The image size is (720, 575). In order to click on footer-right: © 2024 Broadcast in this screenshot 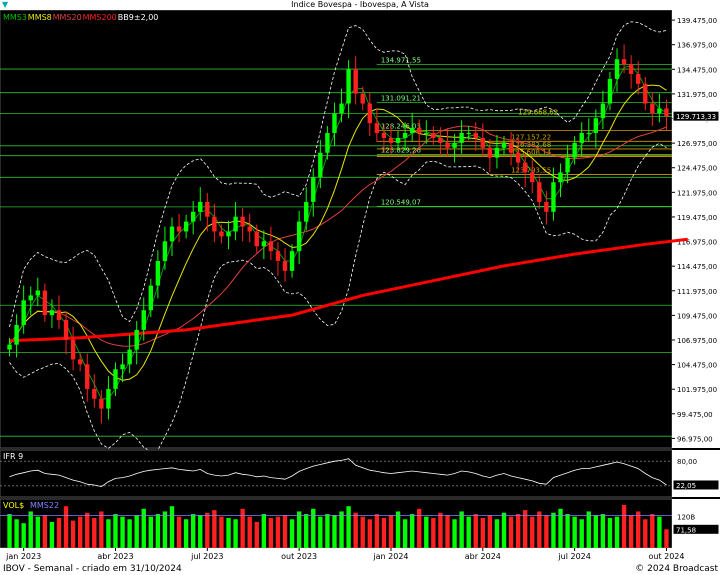, I will do `click(676, 569)`.